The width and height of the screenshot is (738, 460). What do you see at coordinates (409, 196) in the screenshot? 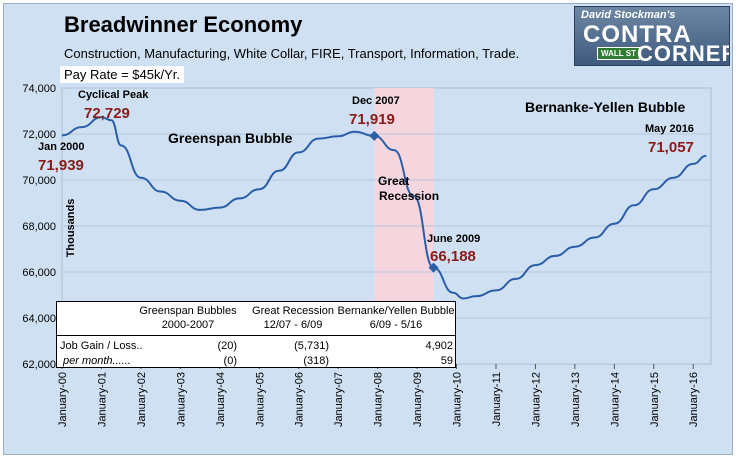
I see `recession-label-line2: Recession` at bounding box center [409, 196].